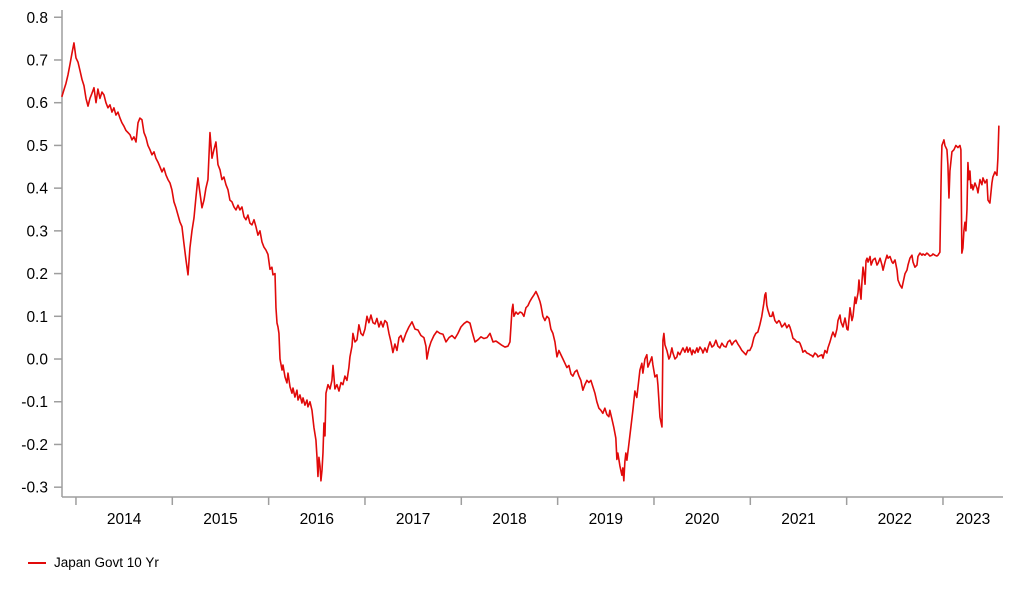  What do you see at coordinates (895, 519) in the screenshot?
I see `x-tick-label: 2022` at bounding box center [895, 519].